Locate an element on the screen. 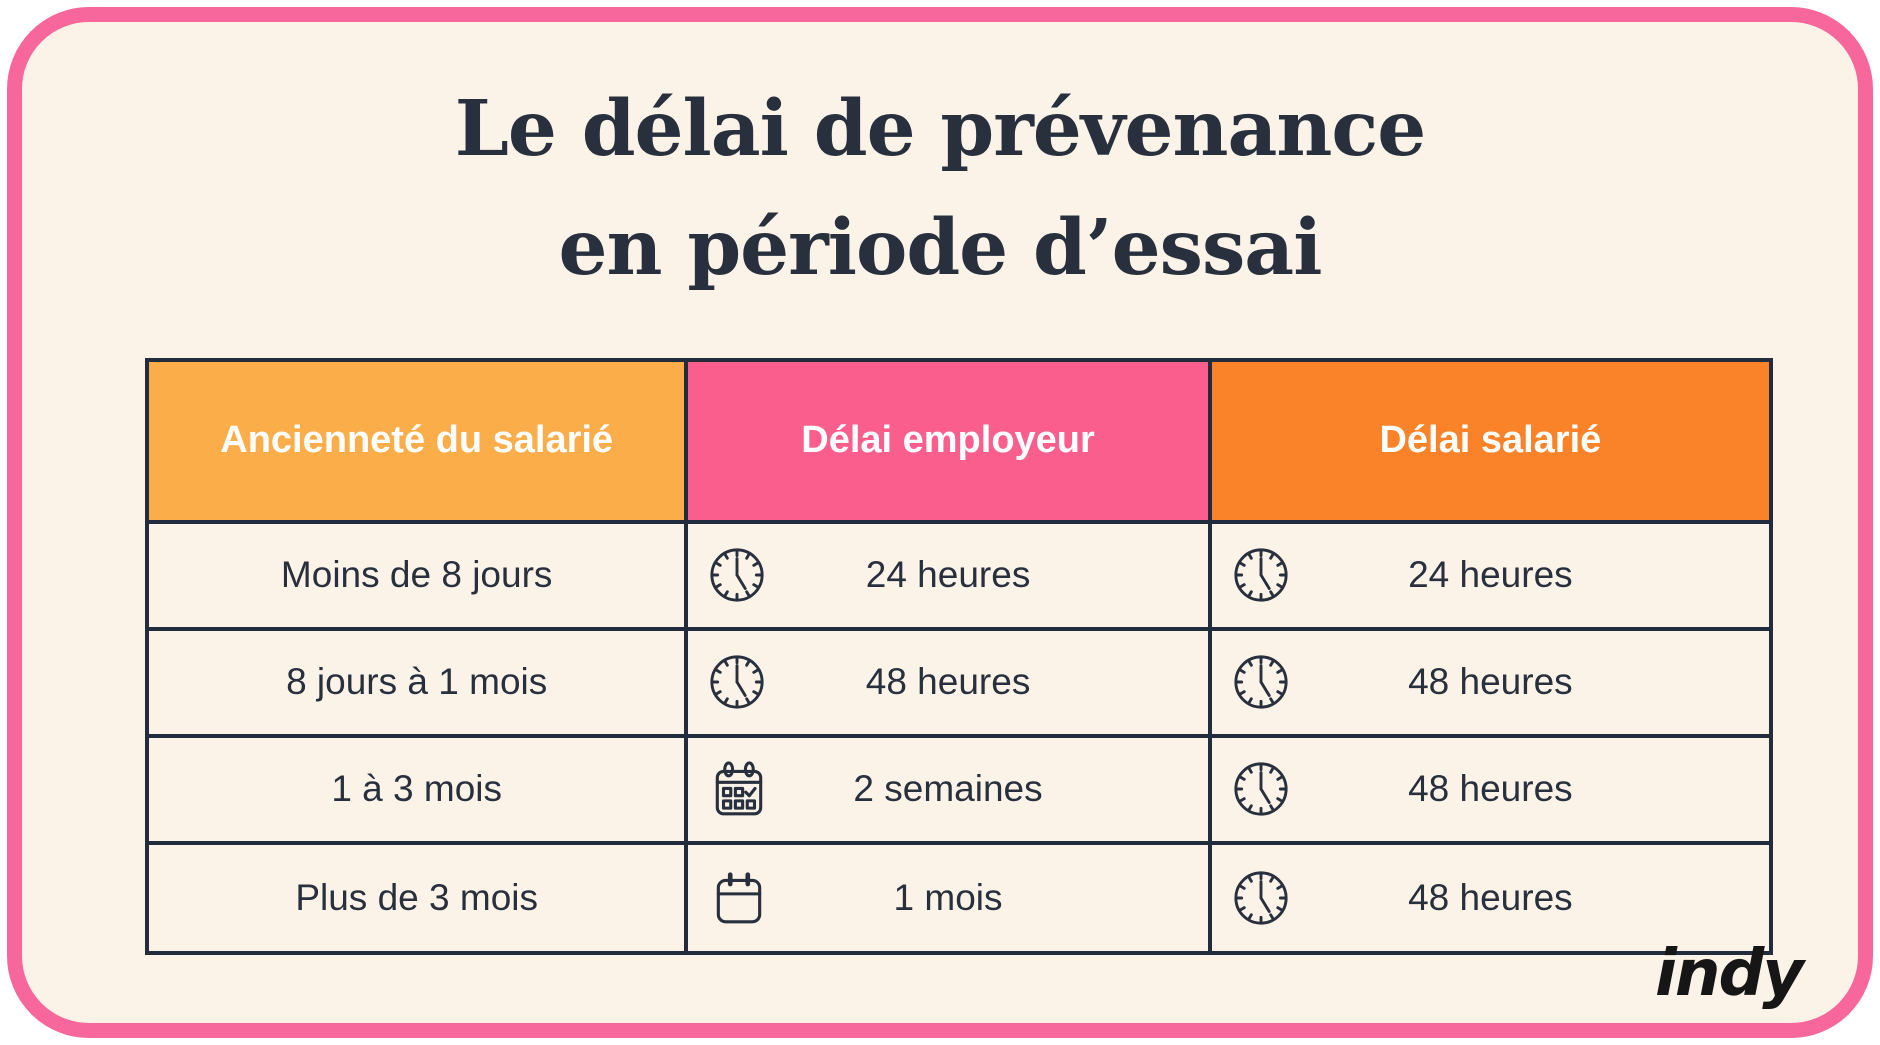 This screenshot has width=1880, height=1045. header-label: Délai employeur is located at coordinates (948, 440).